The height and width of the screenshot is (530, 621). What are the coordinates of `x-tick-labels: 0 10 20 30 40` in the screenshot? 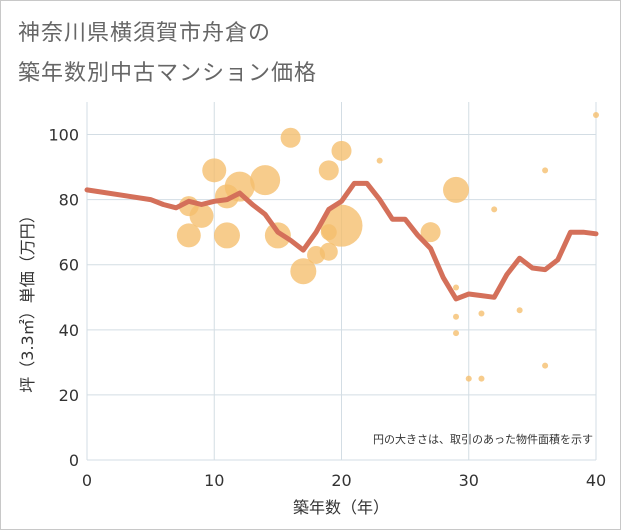 It's located at (344, 480).